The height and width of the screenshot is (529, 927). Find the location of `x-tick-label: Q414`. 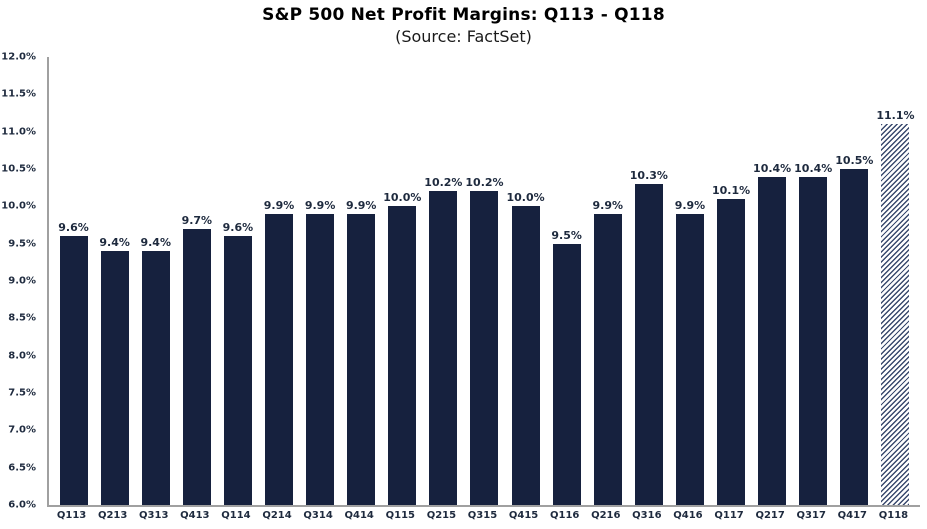

x-tick-label: Q414 is located at coordinates (359, 515).